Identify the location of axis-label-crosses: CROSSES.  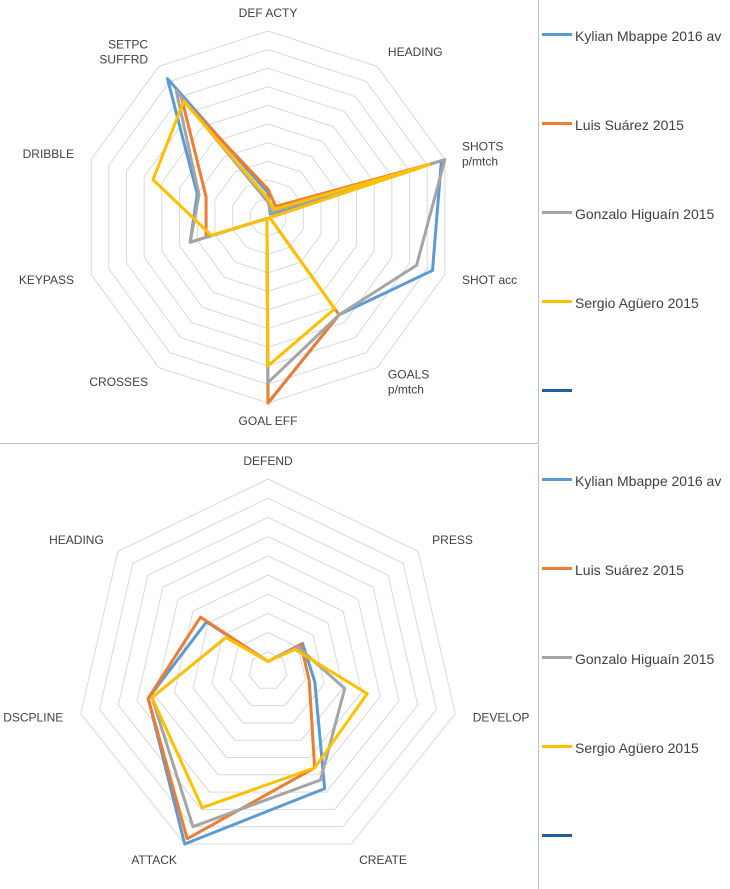
(118, 382).